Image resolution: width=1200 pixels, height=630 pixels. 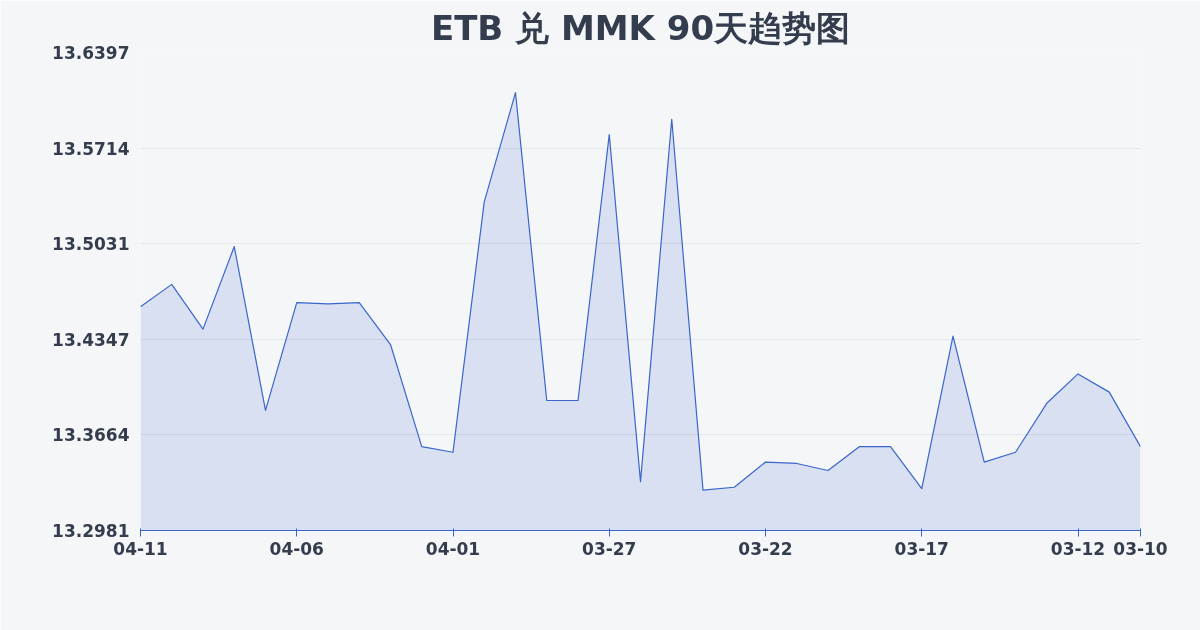 I want to click on x-tick-label: 04-11, so click(x=140, y=548).